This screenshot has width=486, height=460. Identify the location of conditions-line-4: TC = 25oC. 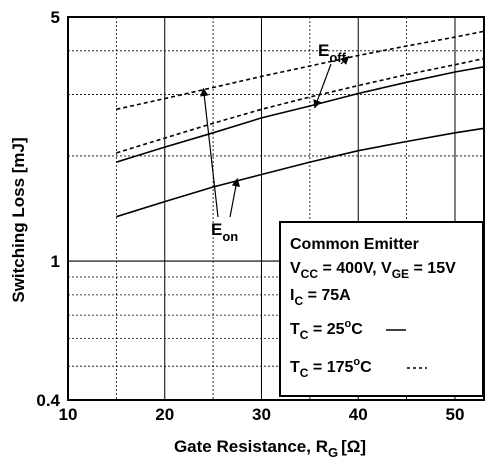
(326, 330).